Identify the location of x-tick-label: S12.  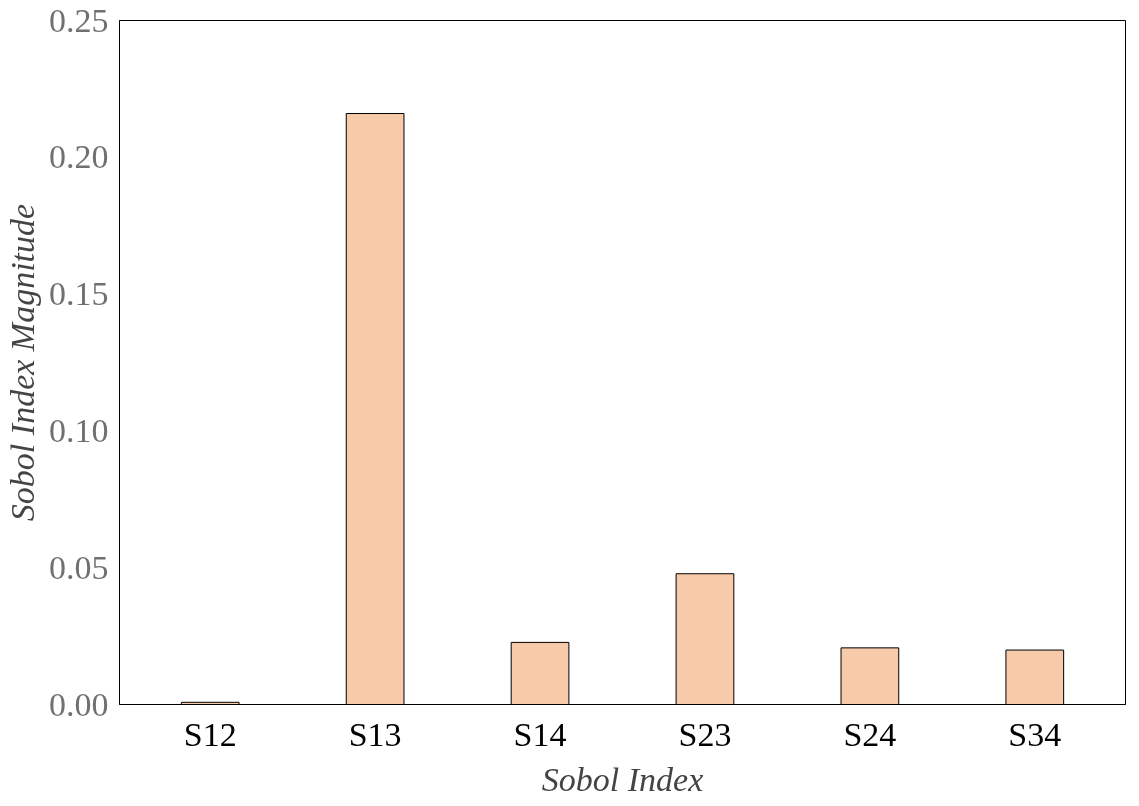
(210, 734).